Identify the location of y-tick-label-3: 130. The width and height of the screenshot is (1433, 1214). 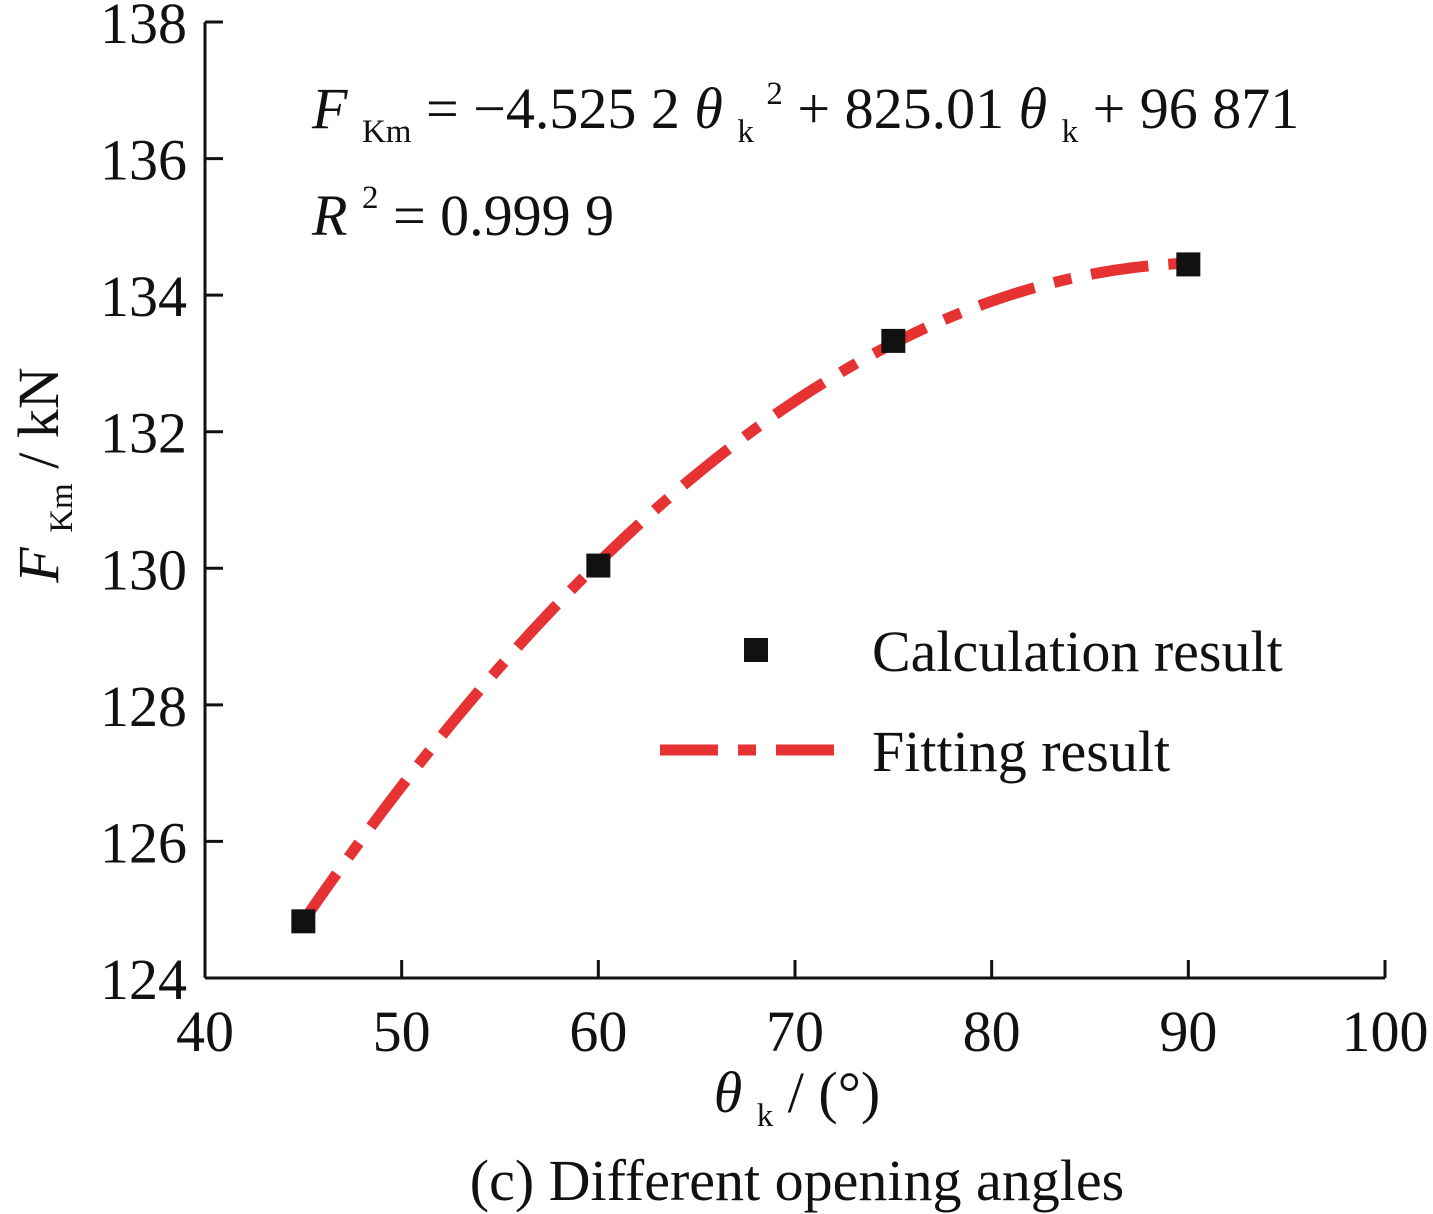
(143, 569).